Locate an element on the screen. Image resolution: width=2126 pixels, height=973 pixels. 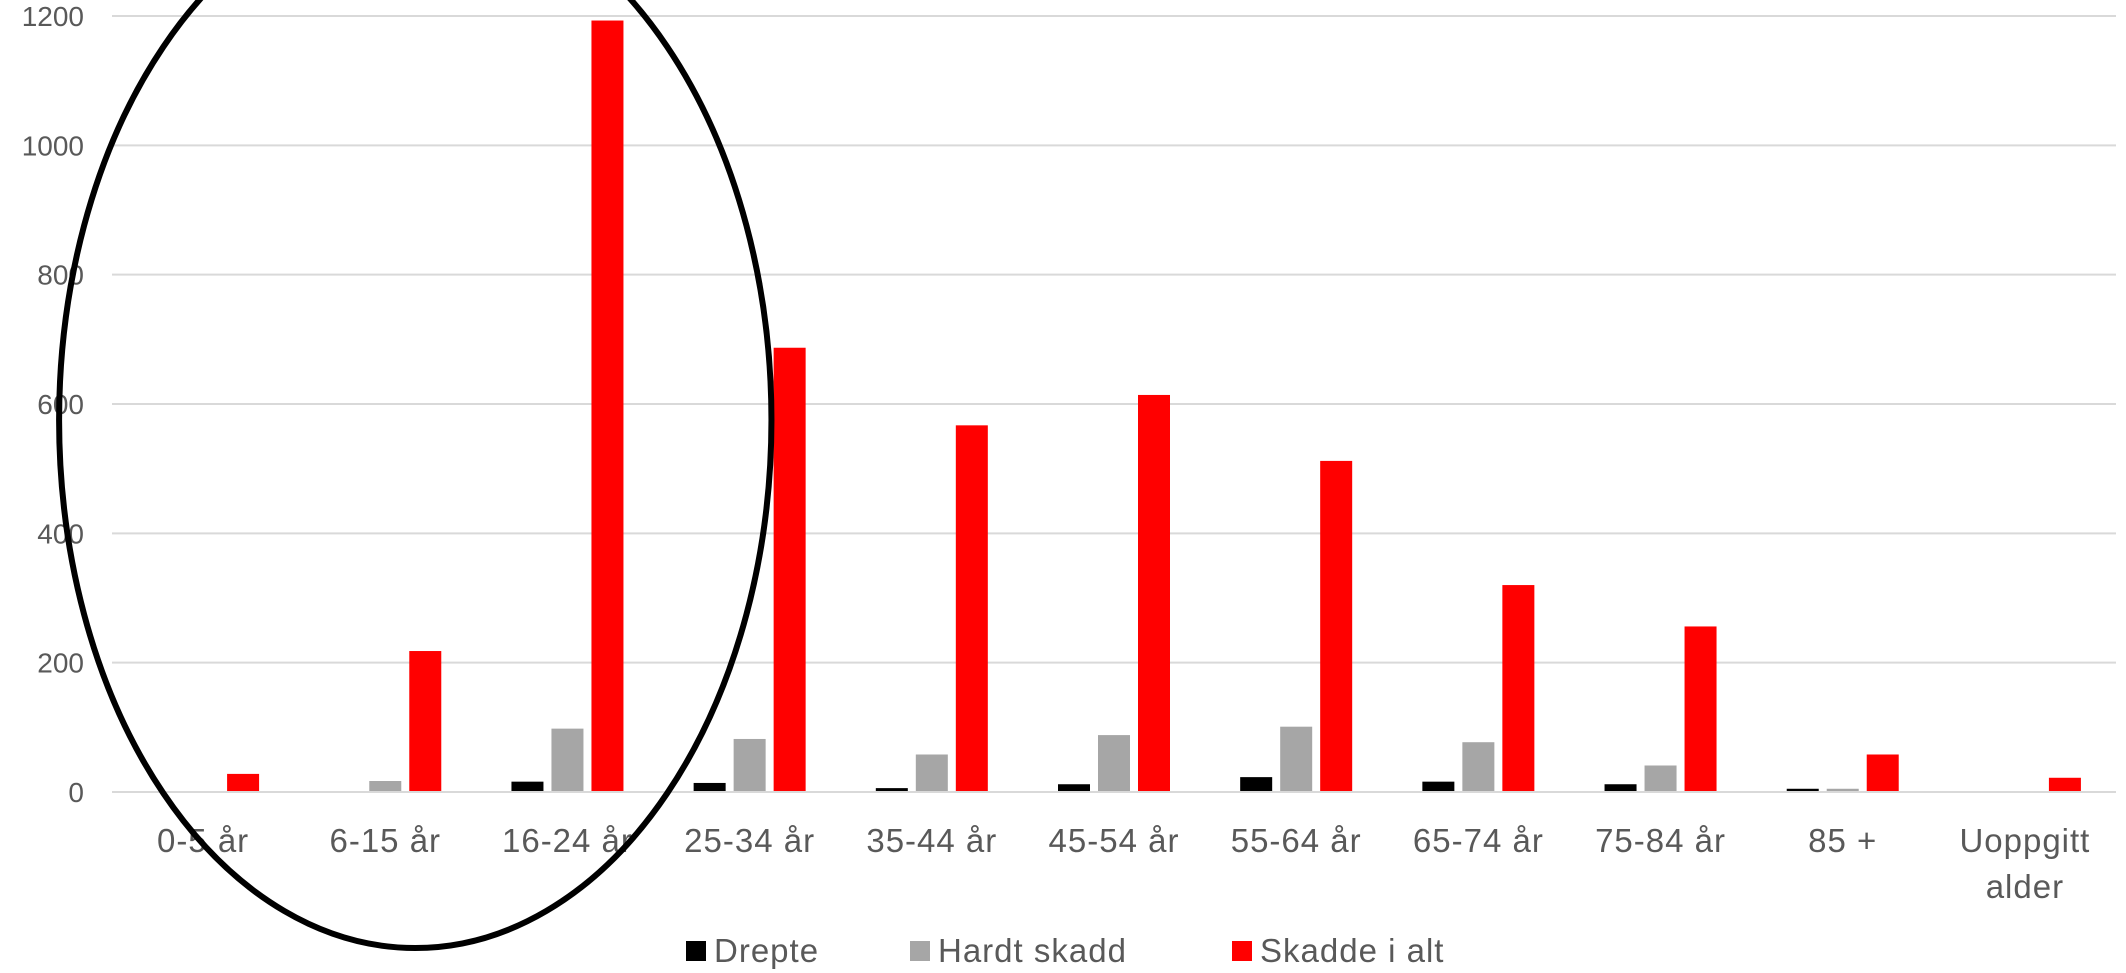
legend: Drepte Hardt skadd Skadde i alt is located at coordinates (1065, 950).